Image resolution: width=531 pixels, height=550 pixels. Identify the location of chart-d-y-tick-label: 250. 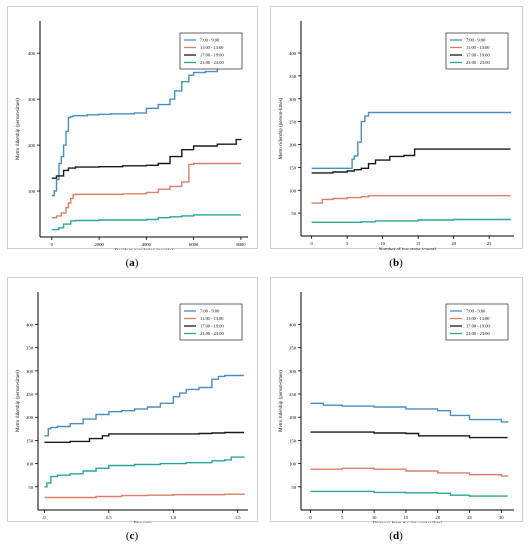
(293, 394).